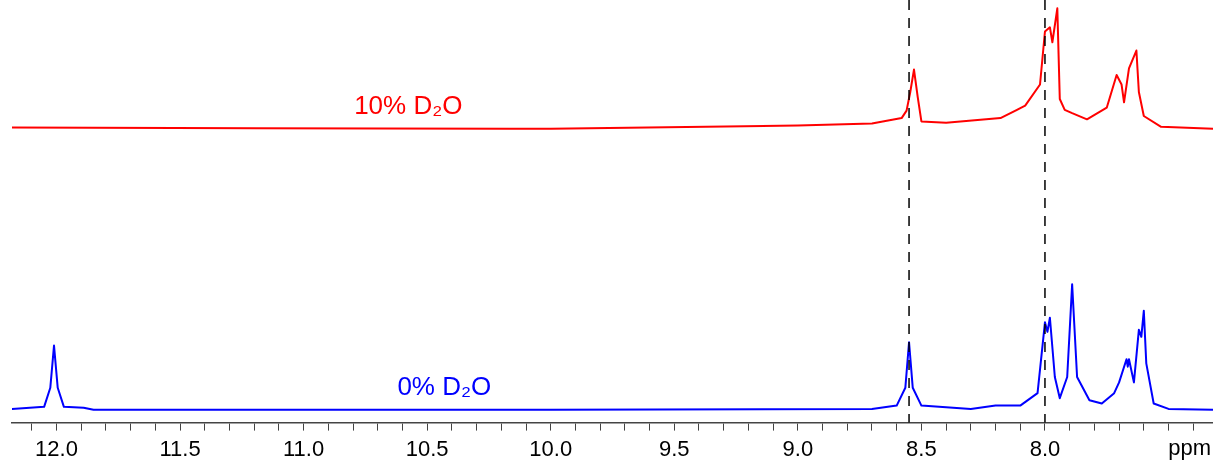 Image resolution: width=1213 pixels, height=473 pixels. Describe the element at coordinates (304, 448) in the screenshot. I see `x-tick-label: 11.0` at that location.